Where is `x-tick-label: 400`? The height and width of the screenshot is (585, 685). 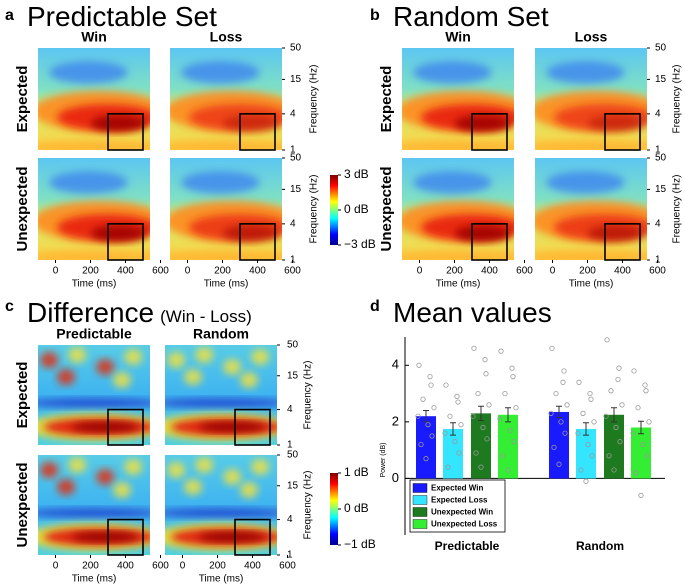 x-tick-label: 400 is located at coordinates (622, 271).